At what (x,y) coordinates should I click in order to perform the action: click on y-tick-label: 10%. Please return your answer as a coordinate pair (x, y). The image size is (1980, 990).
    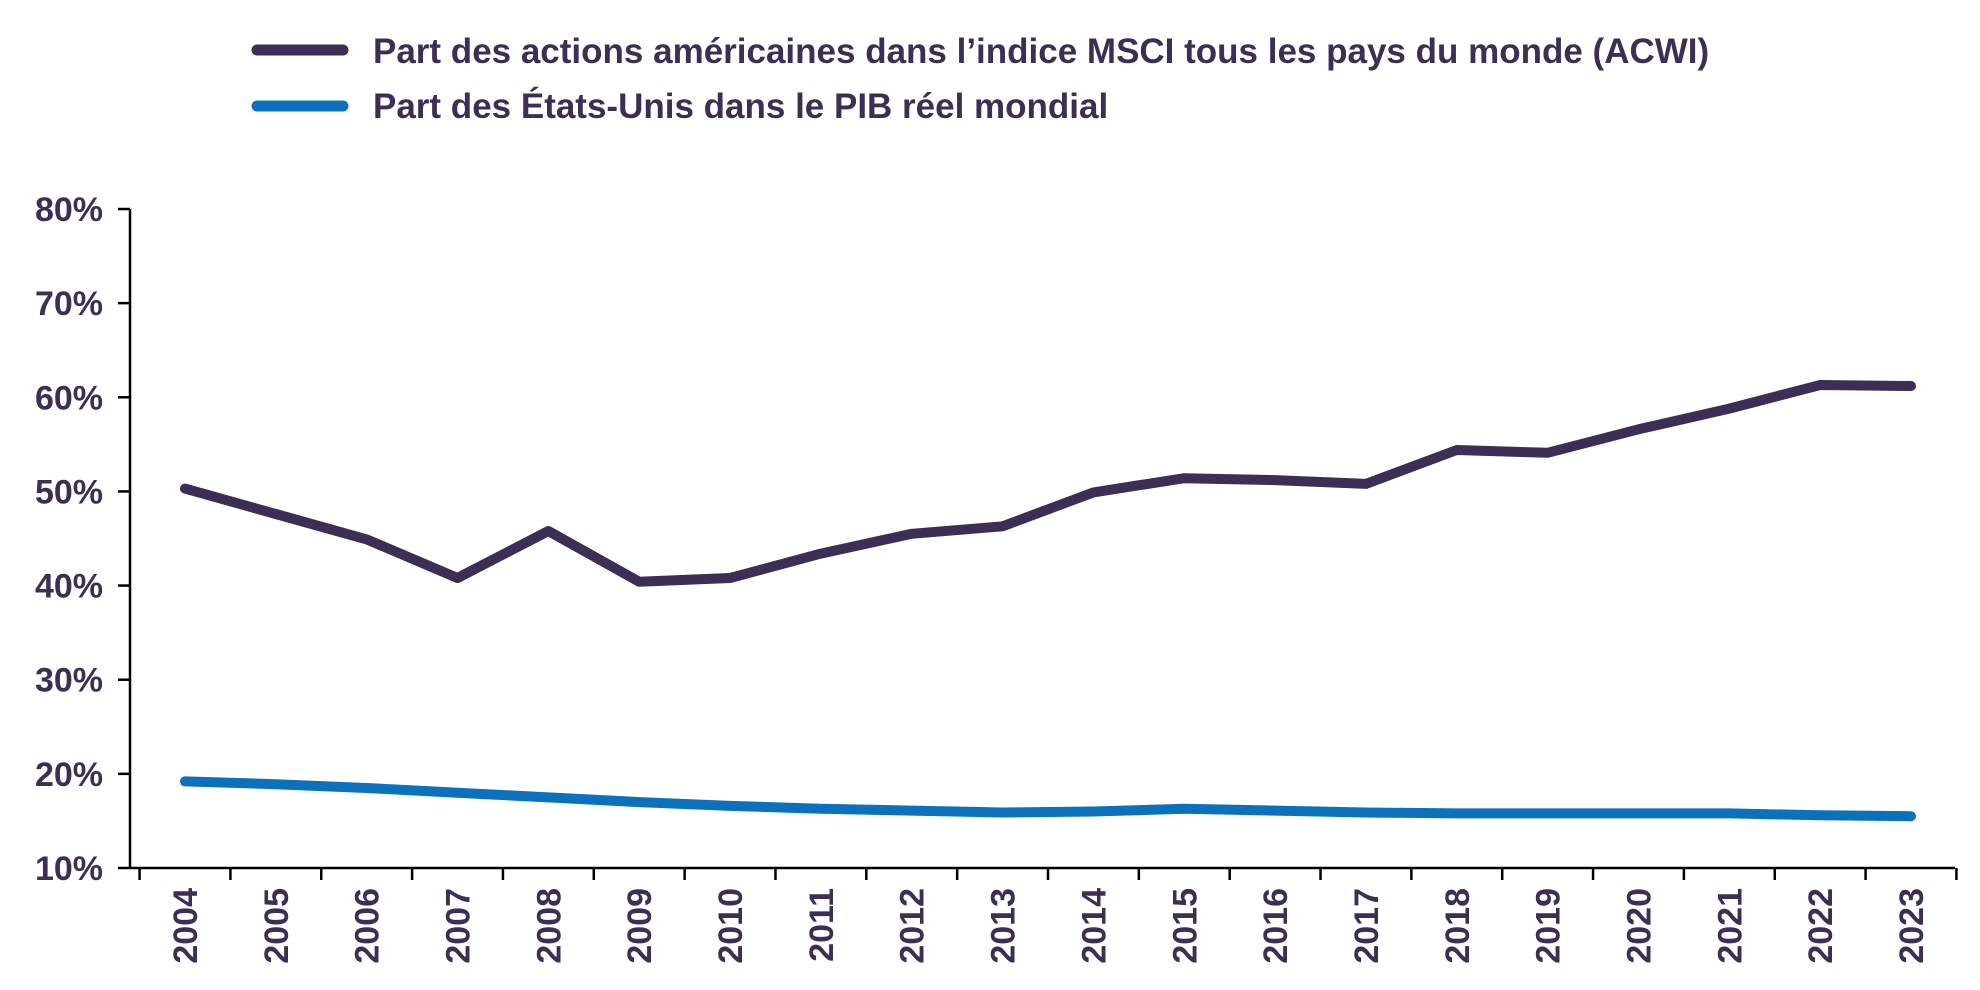
    Looking at the image, I should click on (69, 869).